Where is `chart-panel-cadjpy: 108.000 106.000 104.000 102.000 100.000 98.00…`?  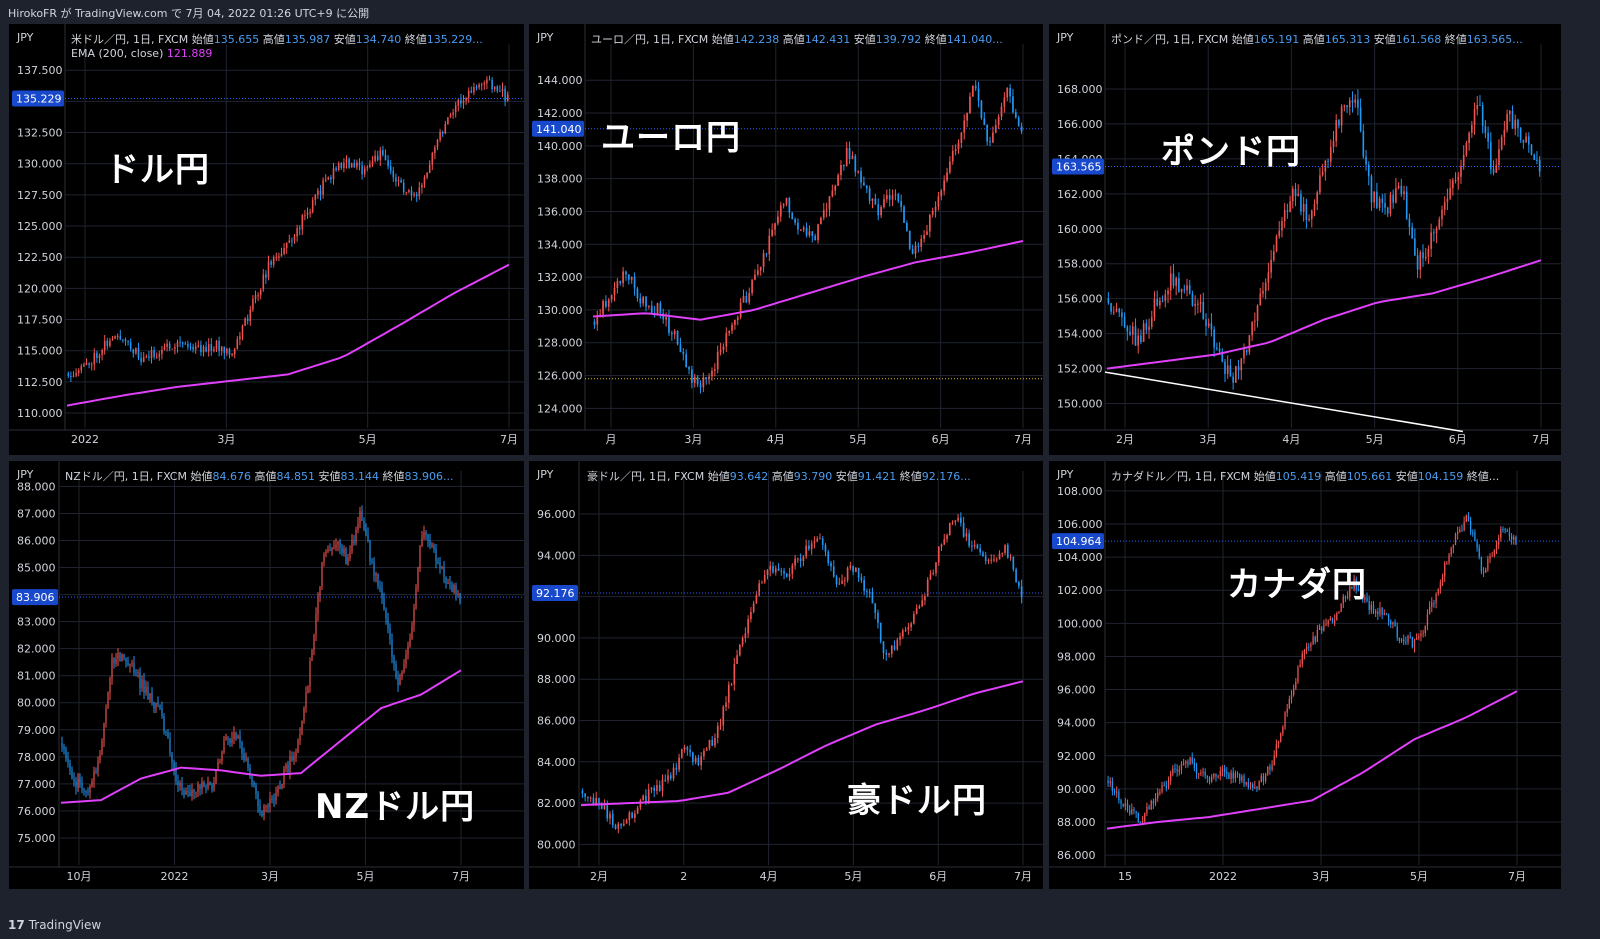 chart-panel-cadjpy: 108.000 106.000 104.000 102.000 100.000 98.00… is located at coordinates (1305, 675).